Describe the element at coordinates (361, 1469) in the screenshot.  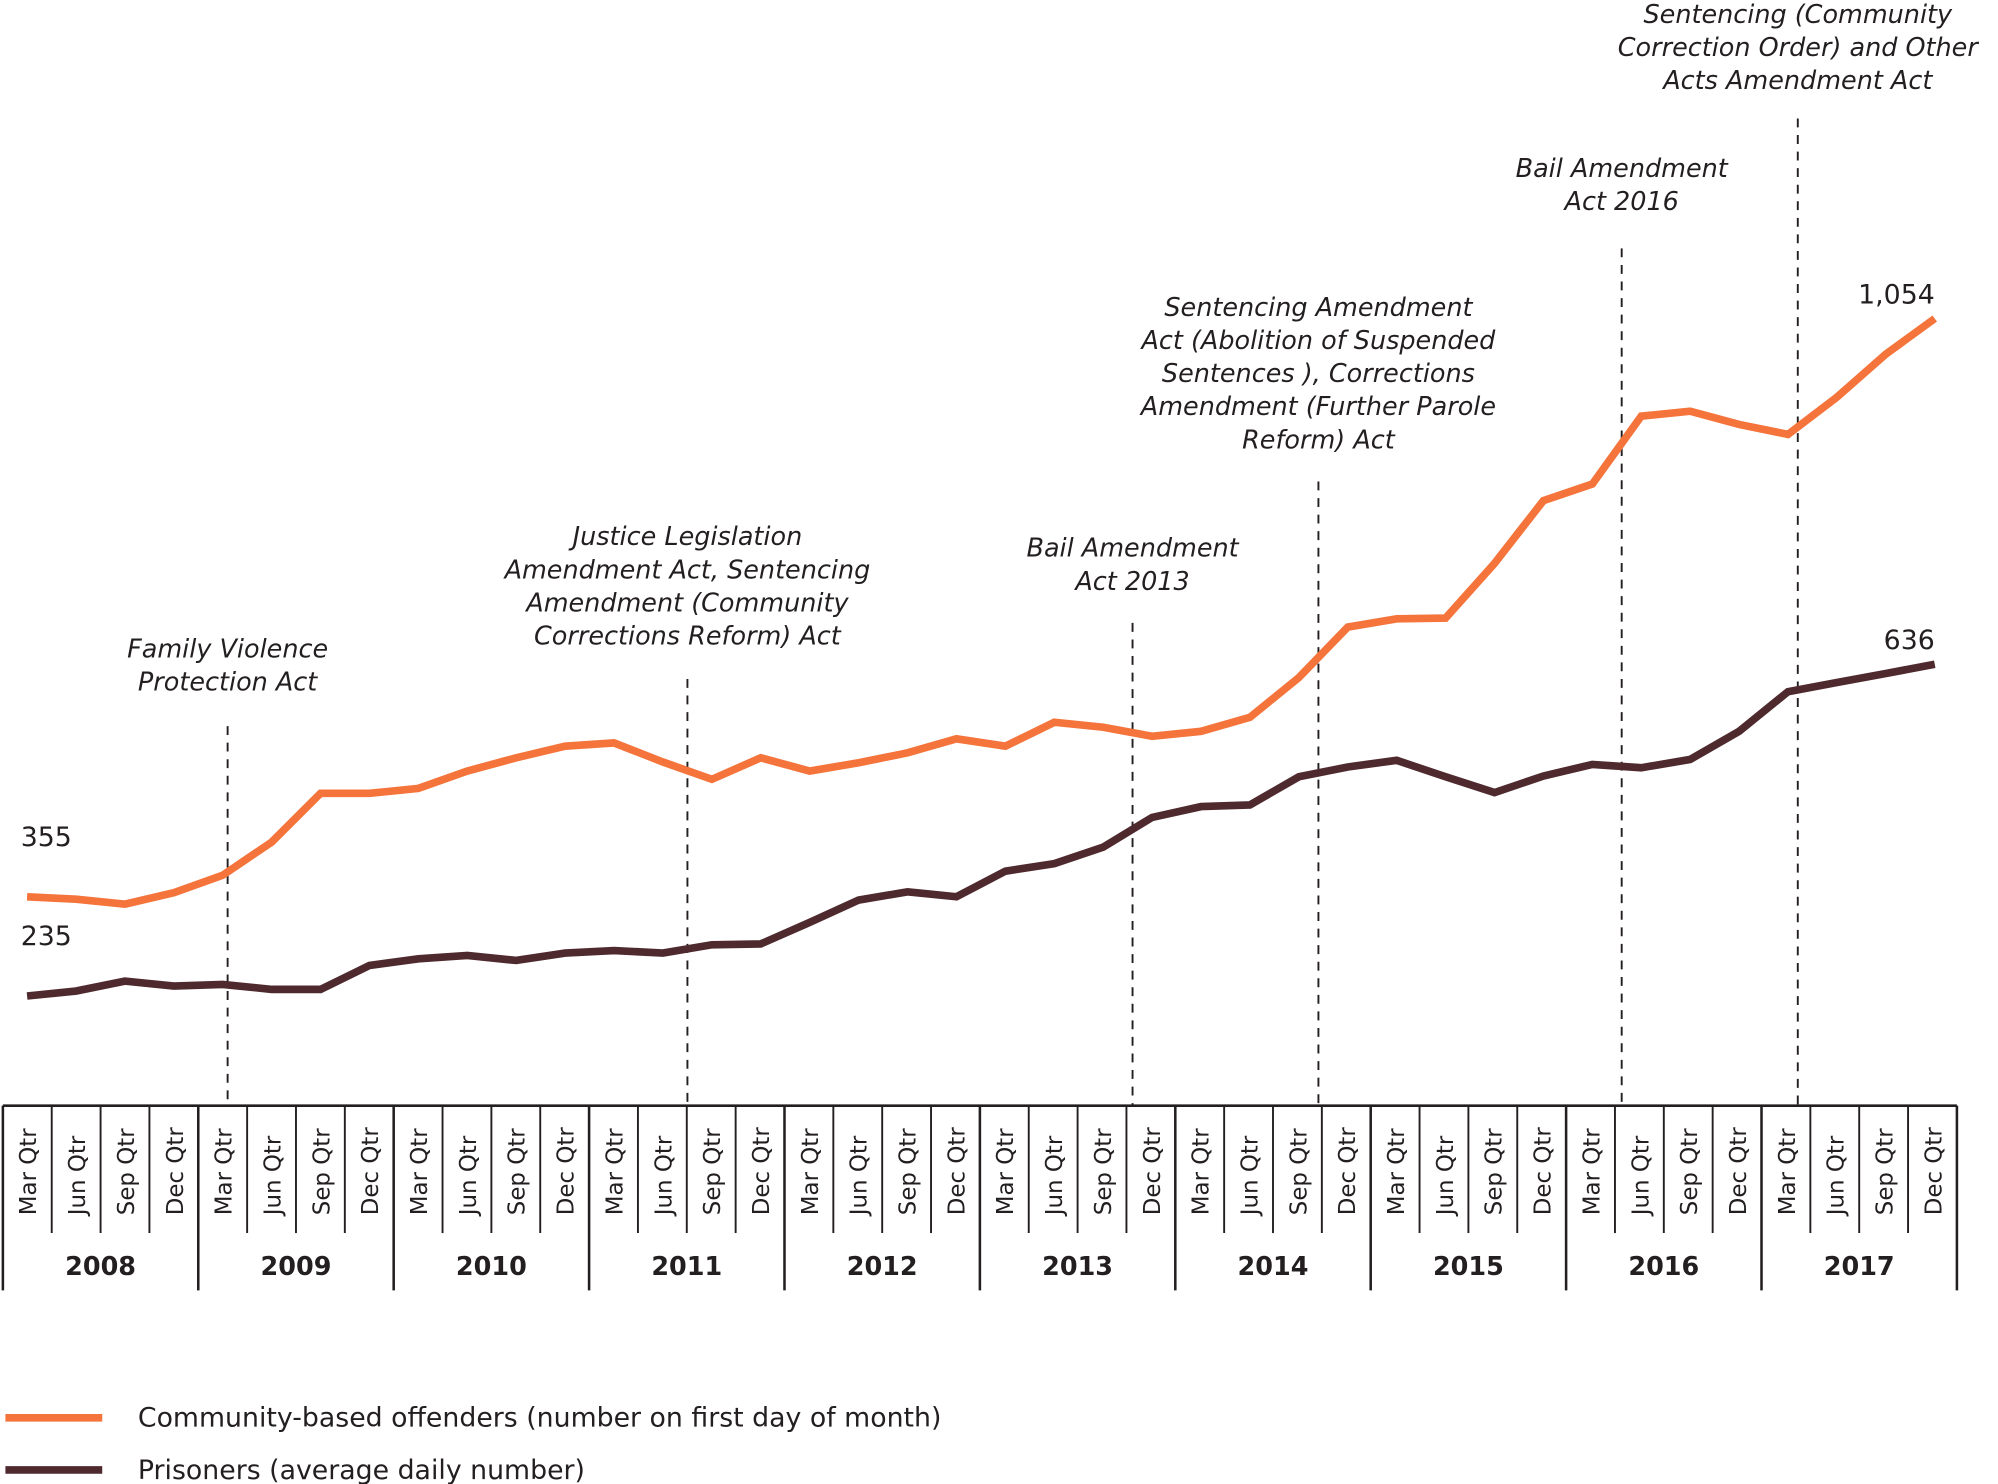
I see `legend-label: Prisoners (average daily number)` at that location.